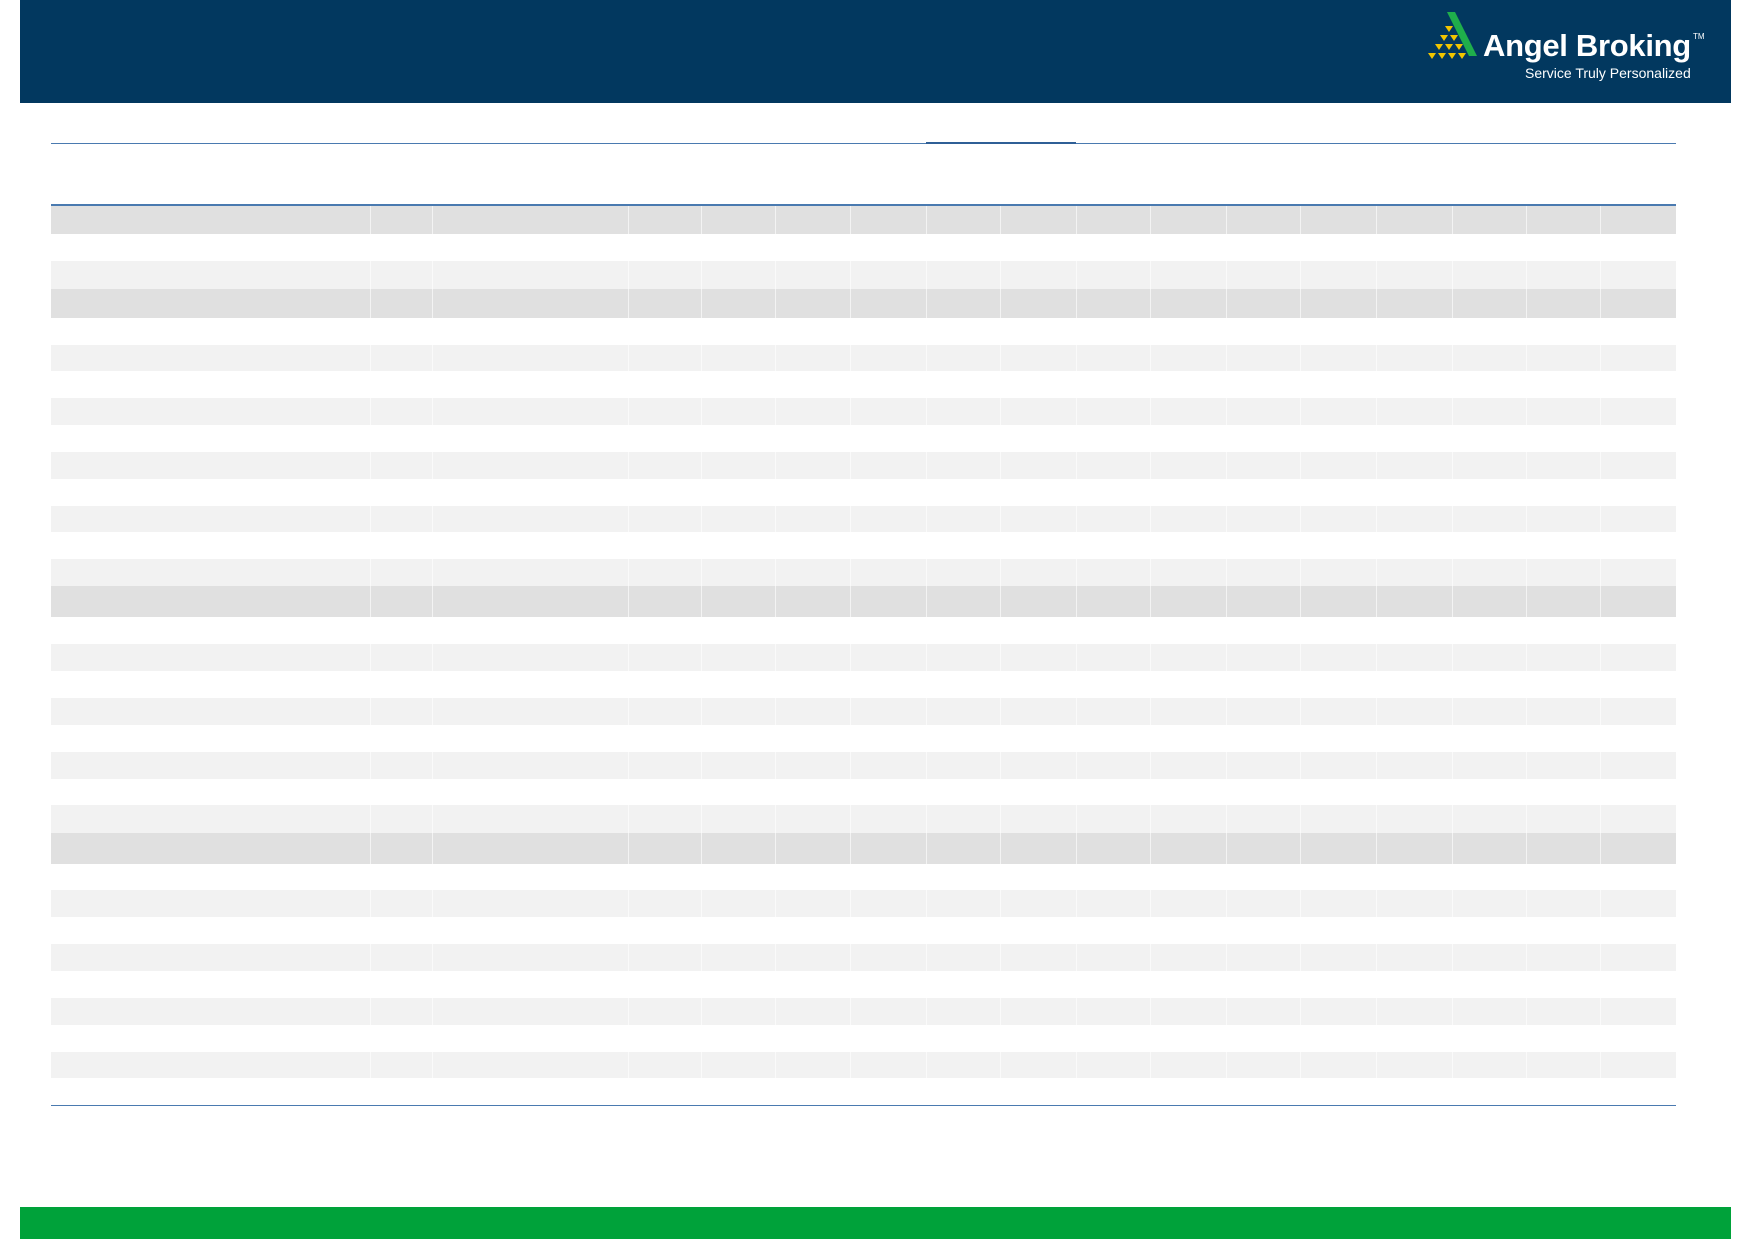 This screenshot has height=1241, width=1754. I want to click on table-bottom-rule, so click(863, 1106).